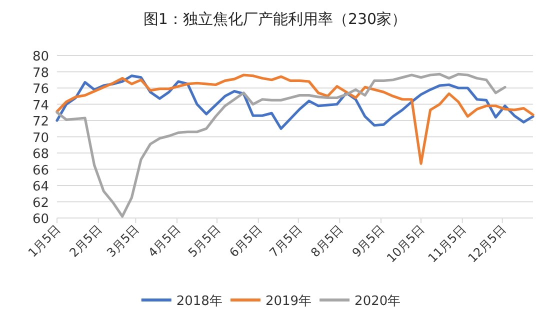 The width and height of the screenshot is (550, 332). What do you see at coordinates (275, 19) in the screenshot?
I see `chart-title: 图1：独立焦化厂产能利用率（230家）` at bounding box center [275, 19].